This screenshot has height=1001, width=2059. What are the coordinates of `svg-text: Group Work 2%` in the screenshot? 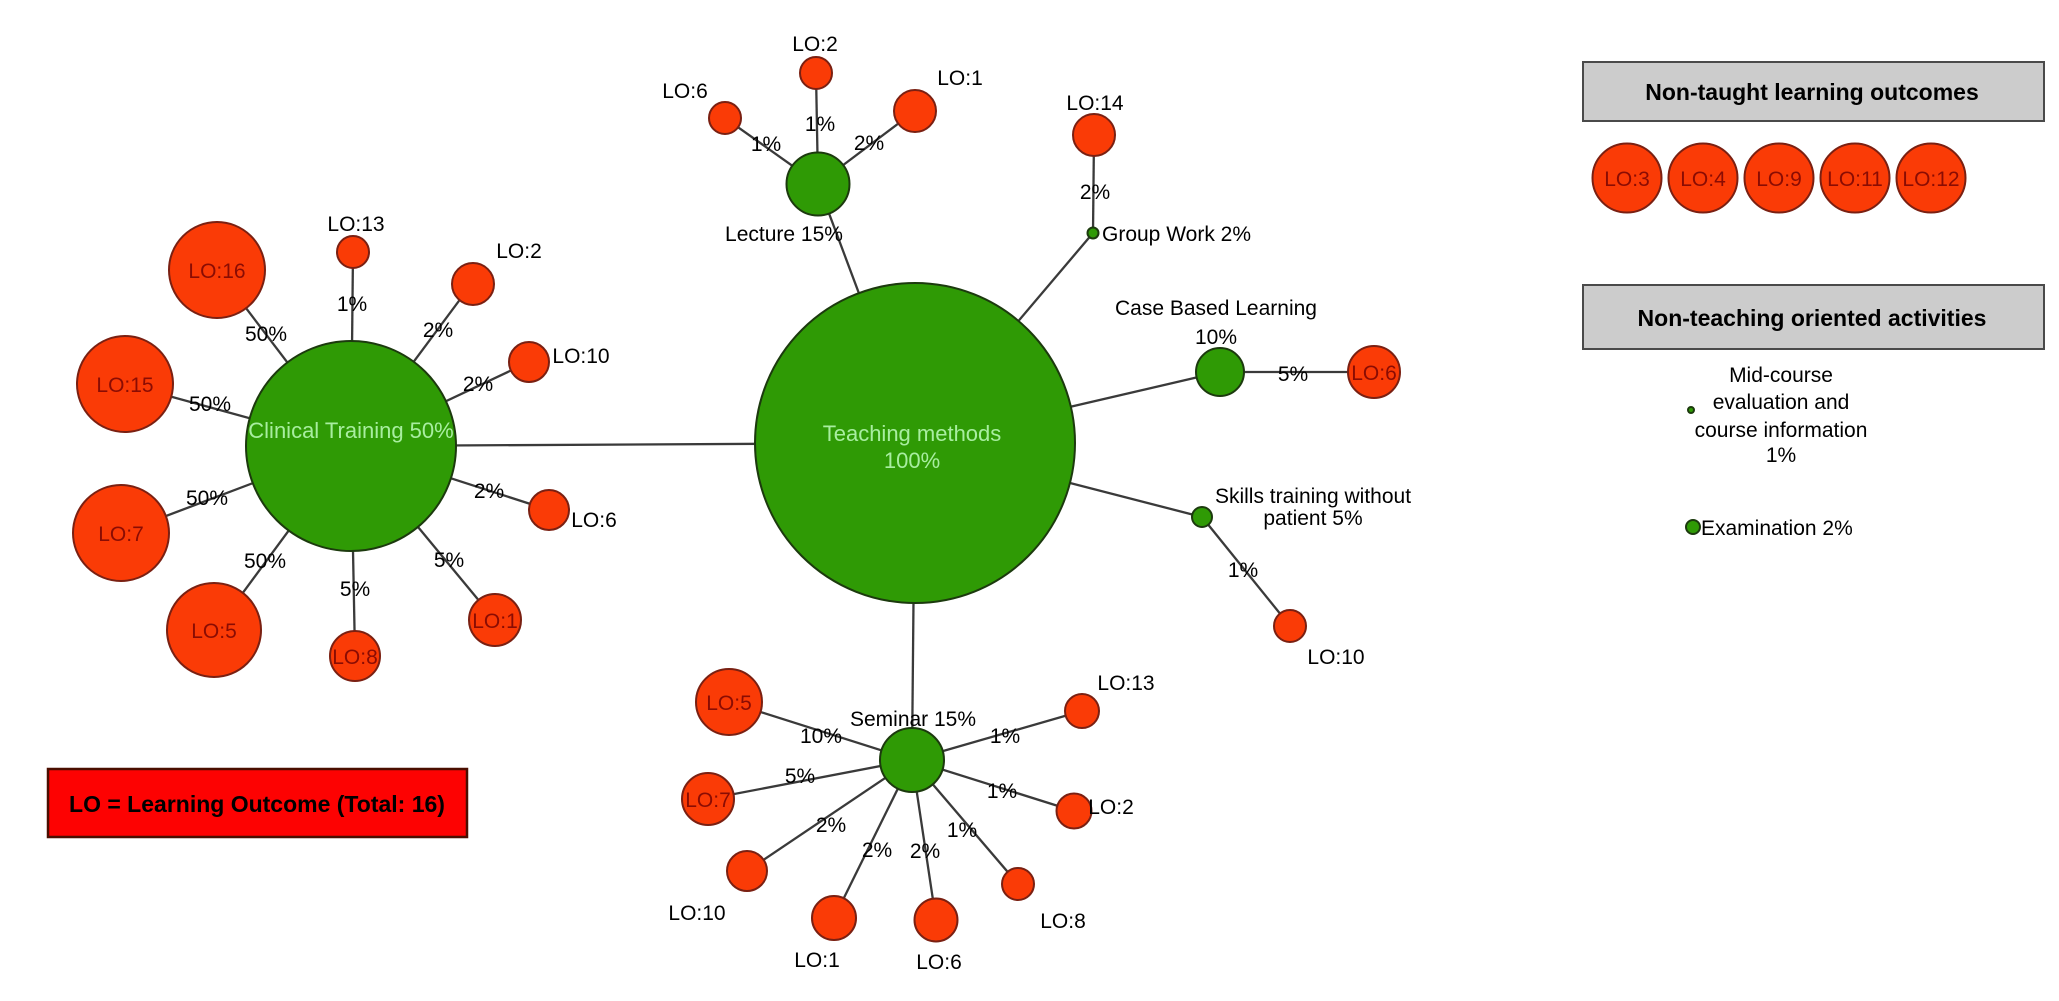 It's located at (1176, 234).